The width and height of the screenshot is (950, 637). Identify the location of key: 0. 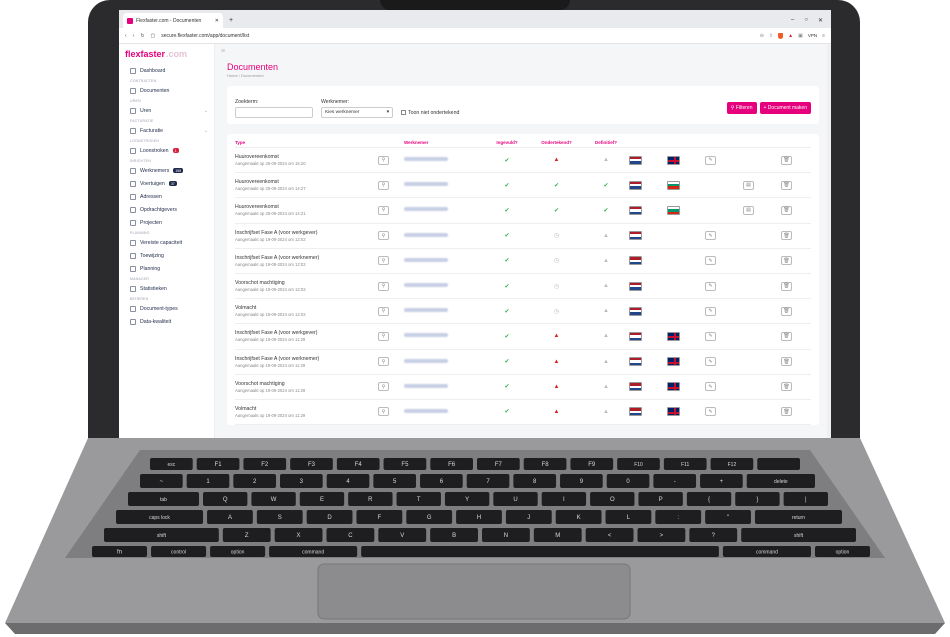
(628, 481).